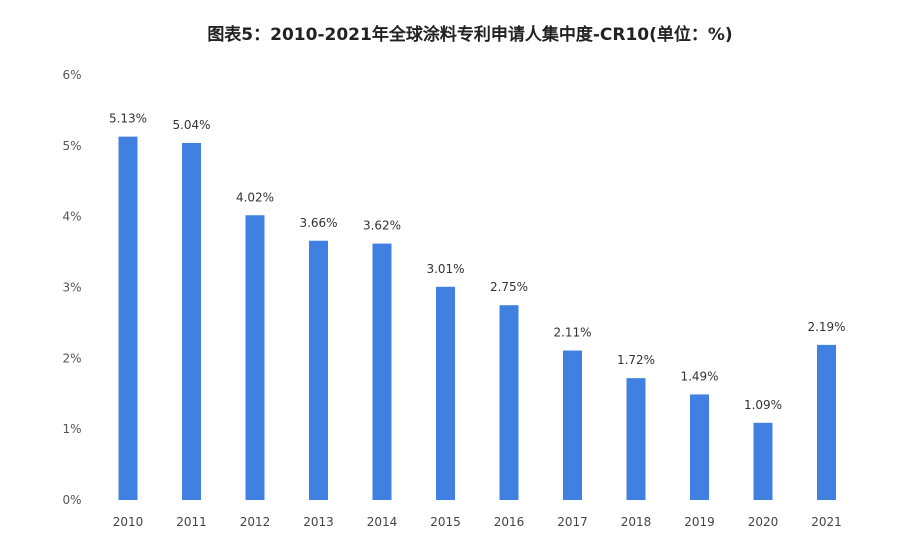 Image resolution: width=905 pixels, height=559 pixels. What do you see at coordinates (763, 461) in the screenshot?
I see `bar-2020` at bounding box center [763, 461].